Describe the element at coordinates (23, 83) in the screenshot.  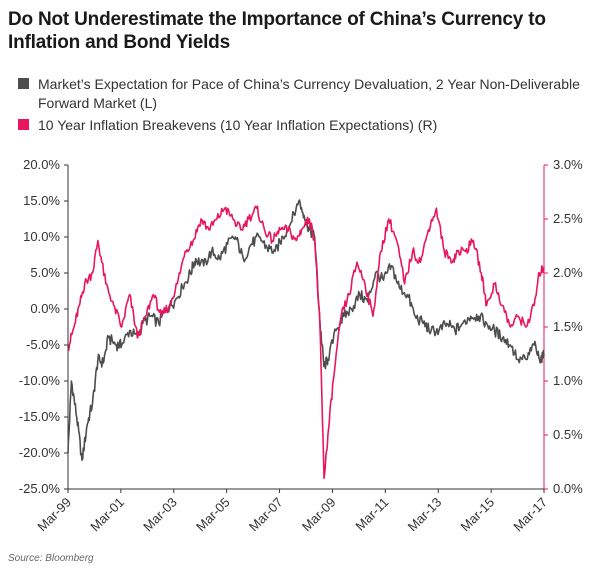
I see `legend-swatch-currency` at that location.